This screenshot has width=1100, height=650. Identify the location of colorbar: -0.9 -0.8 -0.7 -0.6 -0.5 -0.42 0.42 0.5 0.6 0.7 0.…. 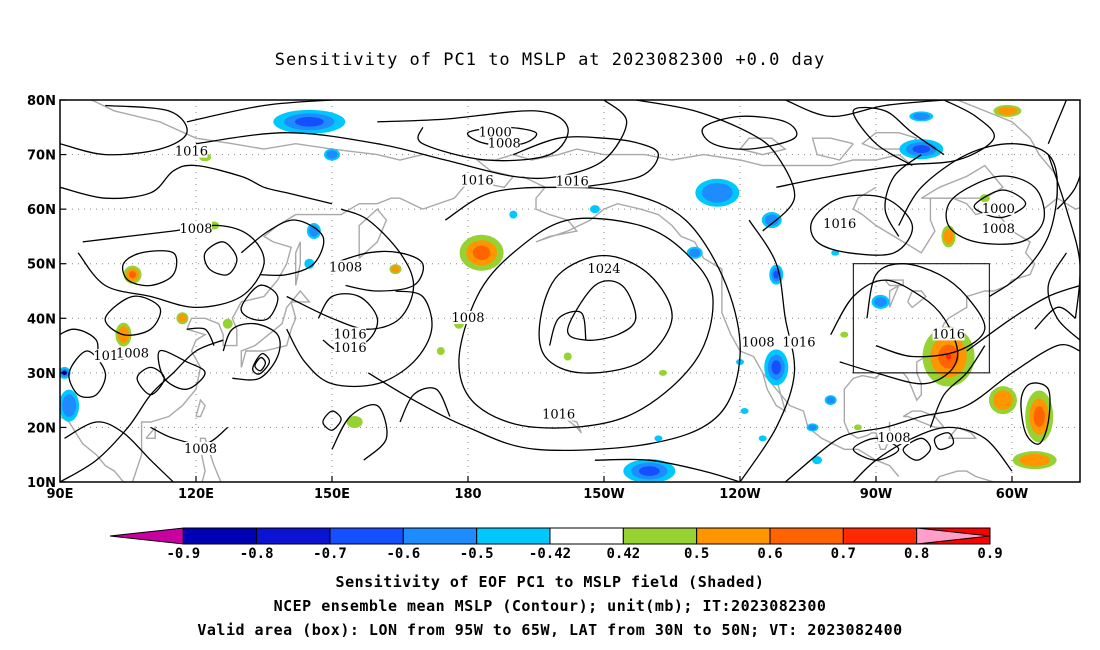
(556, 544).